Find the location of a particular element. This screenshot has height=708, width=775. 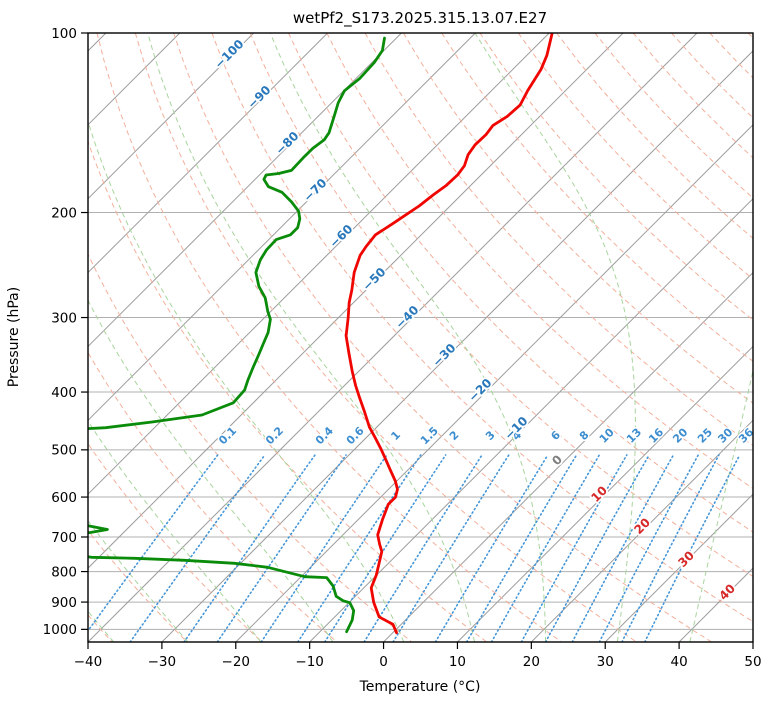

y-tick-label: 300 is located at coordinates (64, 318).